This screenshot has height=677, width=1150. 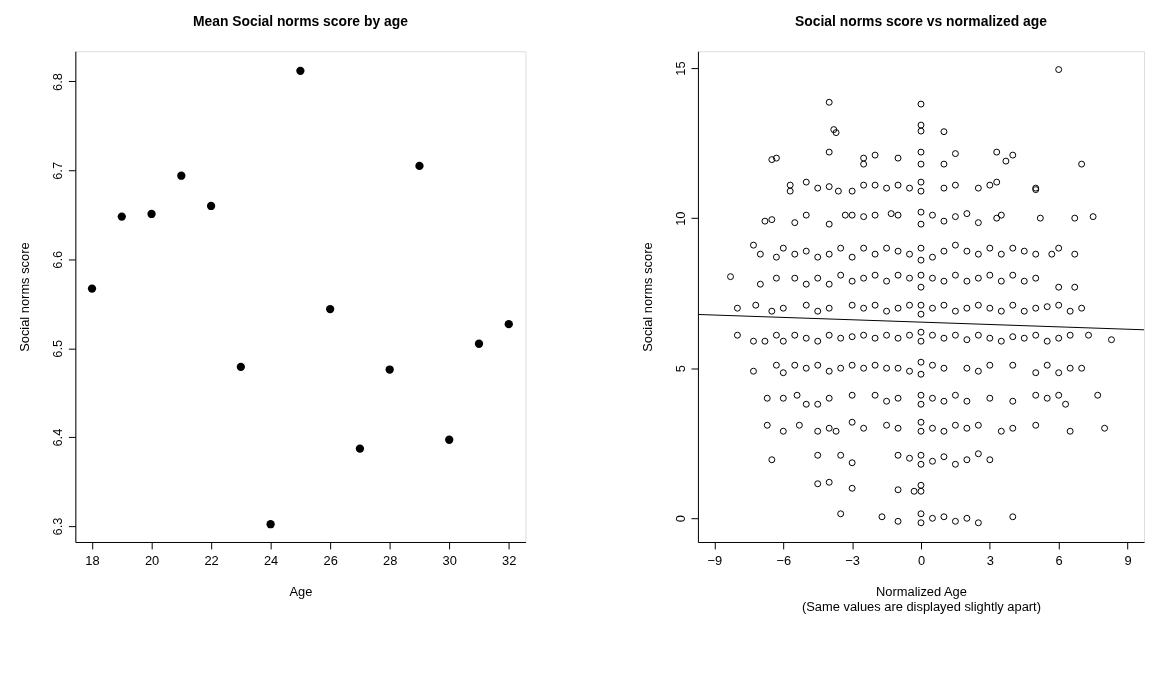 I want to click on x-tick-label: −3, so click(x=852, y=561).